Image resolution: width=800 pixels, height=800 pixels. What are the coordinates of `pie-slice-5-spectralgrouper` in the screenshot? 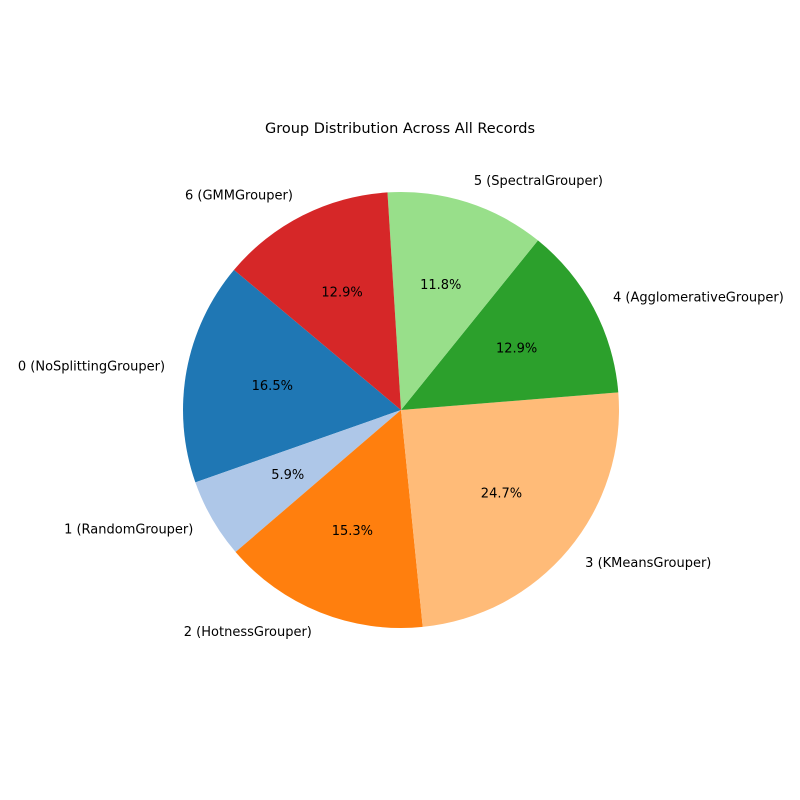 It's located at (462, 301).